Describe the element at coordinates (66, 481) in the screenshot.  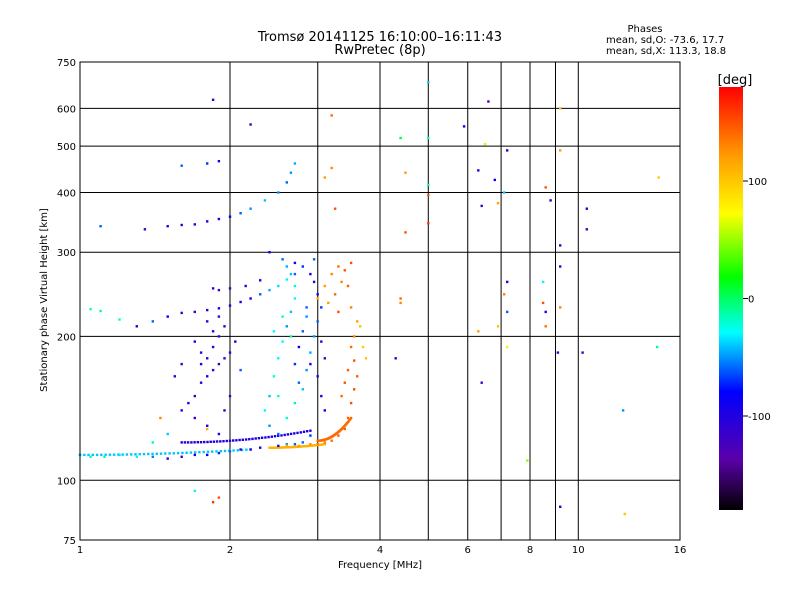
I see `y-tick-label: 100` at that location.